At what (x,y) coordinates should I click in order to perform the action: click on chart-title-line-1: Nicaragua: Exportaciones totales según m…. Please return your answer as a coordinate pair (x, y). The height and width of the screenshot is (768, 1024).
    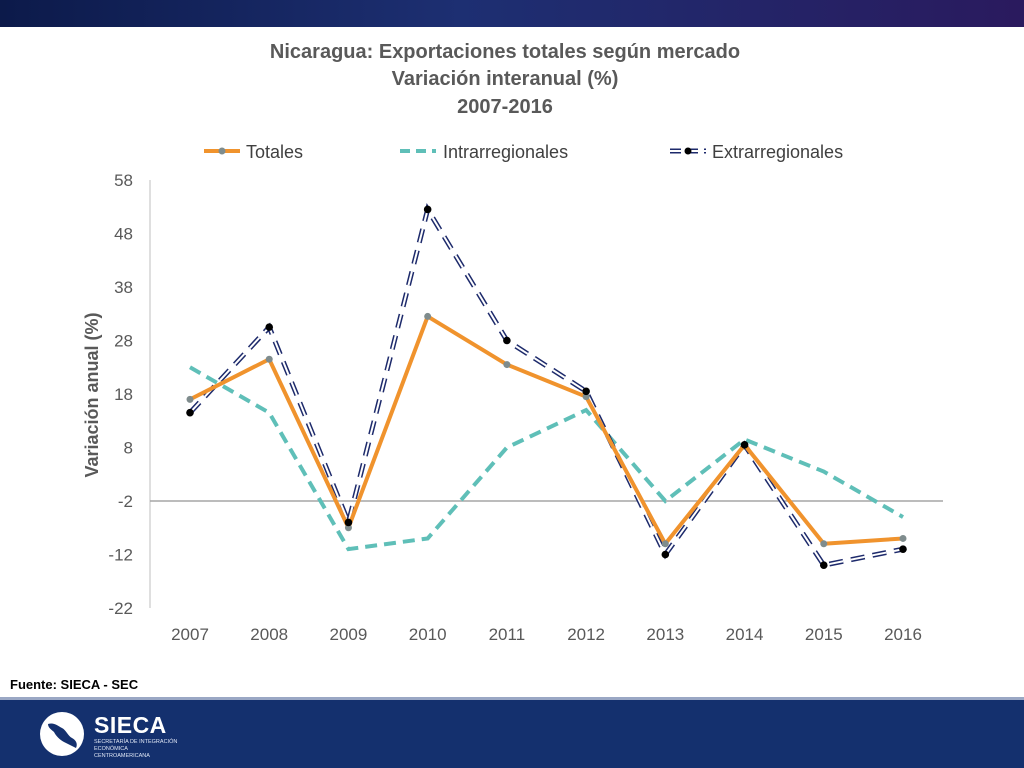
    Looking at the image, I should click on (505, 52).